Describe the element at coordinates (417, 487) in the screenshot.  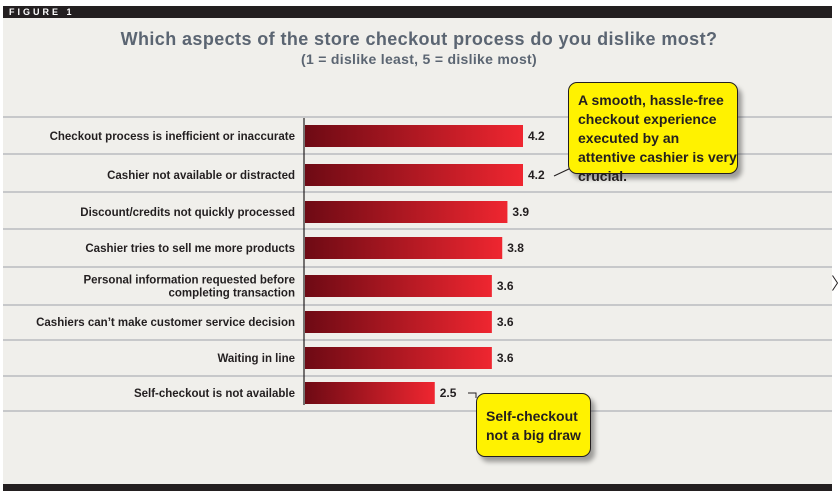
I see `figure-footer-bar` at that location.